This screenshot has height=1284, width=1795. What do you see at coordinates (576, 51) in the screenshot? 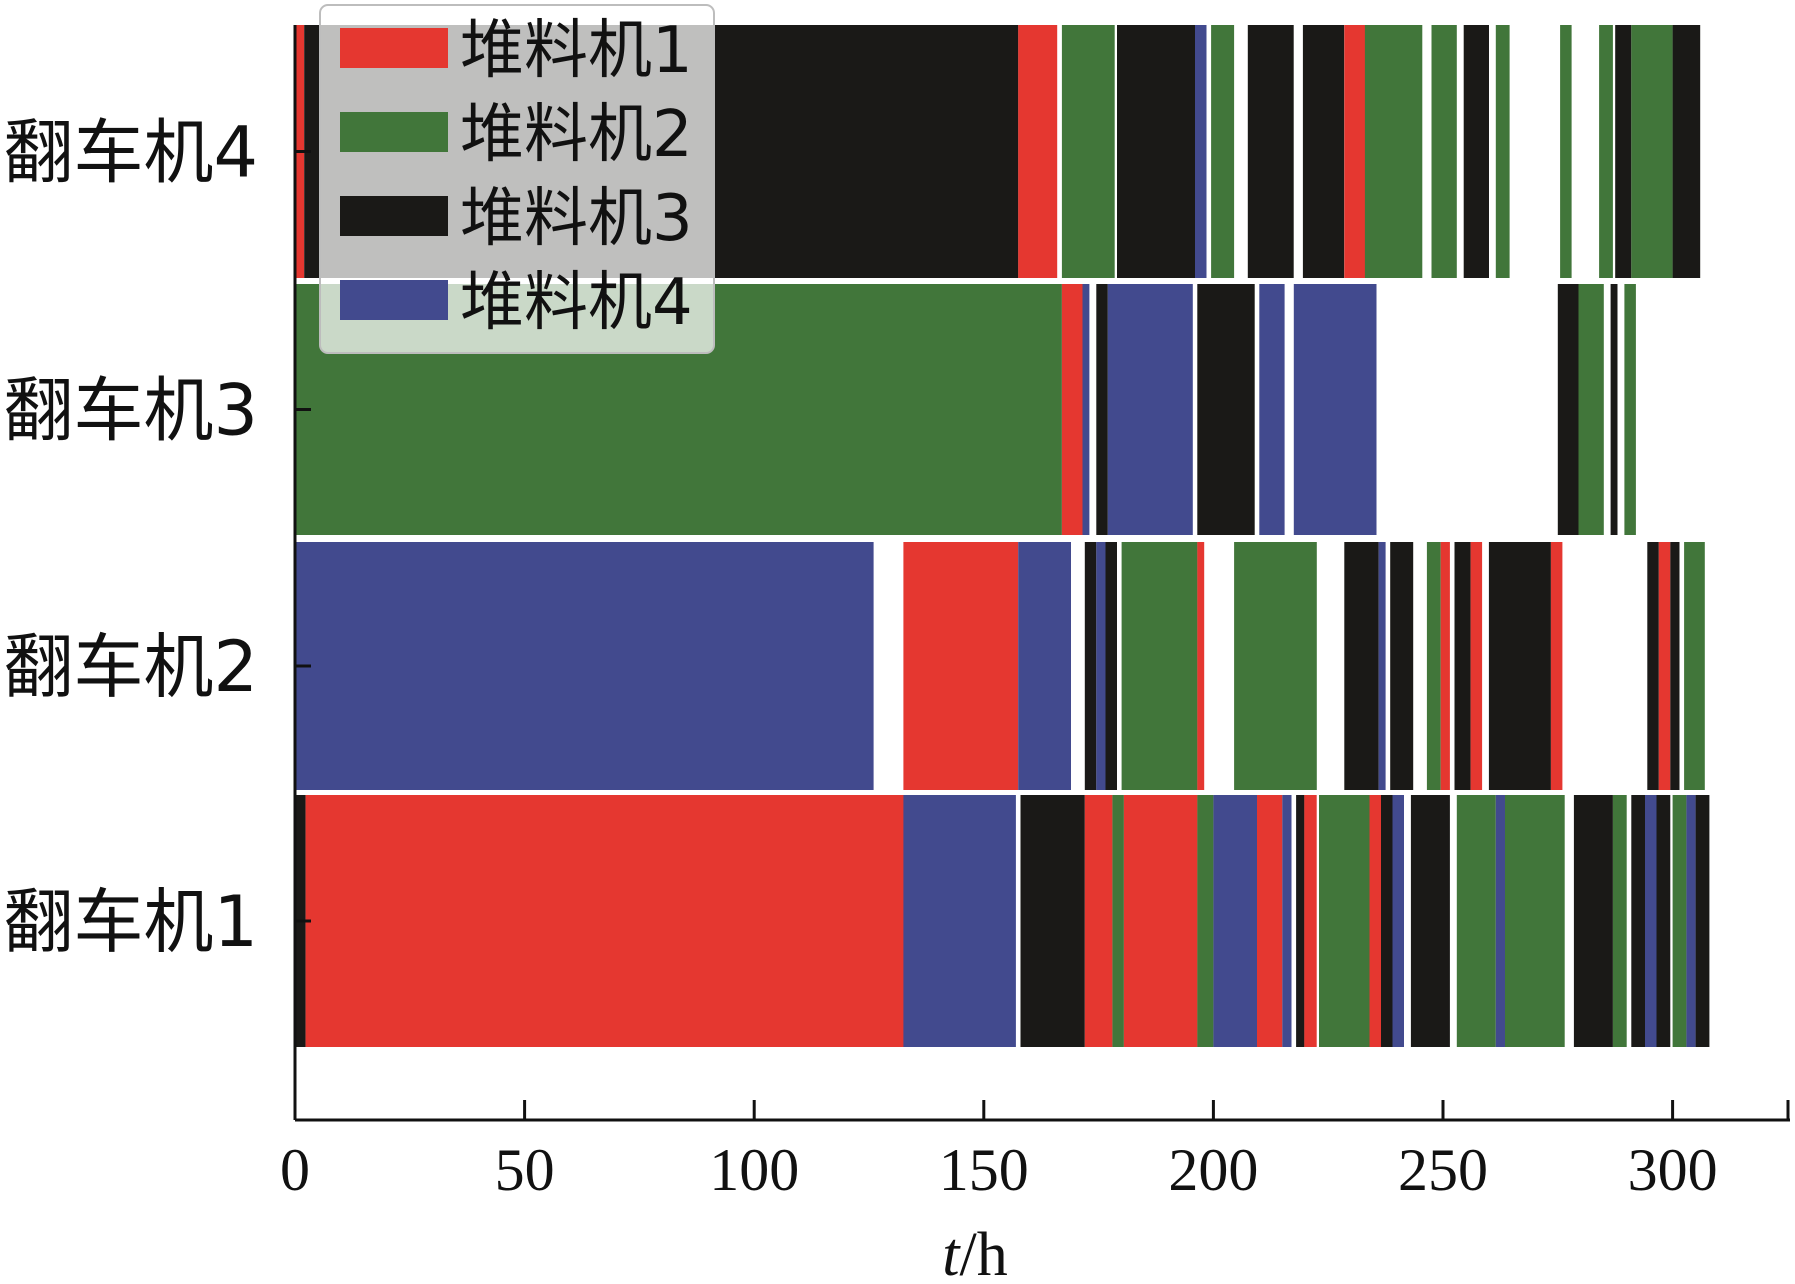
I see `legend-label-1: 堆料机1` at bounding box center [576, 51].